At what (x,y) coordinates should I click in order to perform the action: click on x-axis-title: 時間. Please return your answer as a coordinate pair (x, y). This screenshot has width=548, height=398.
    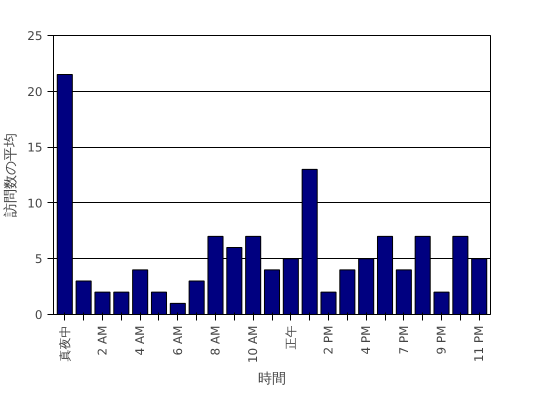
    Looking at the image, I should click on (272, 379).